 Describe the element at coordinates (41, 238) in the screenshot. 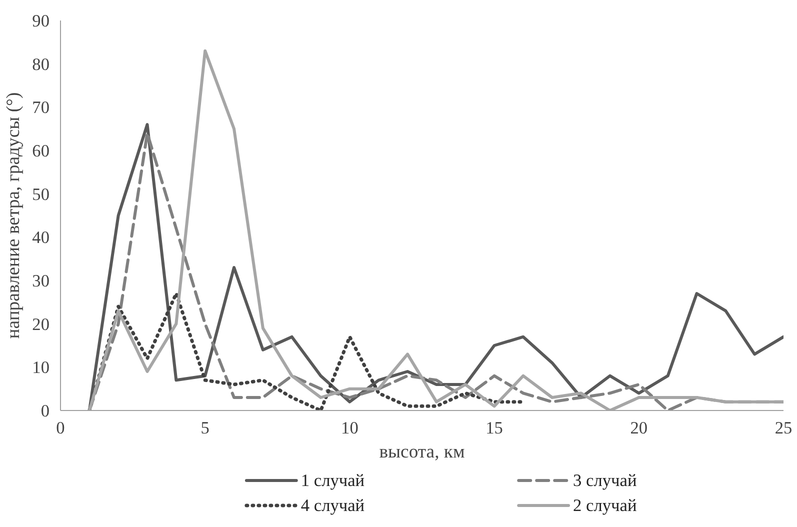

I see `y-tick-label: 40` at that location.